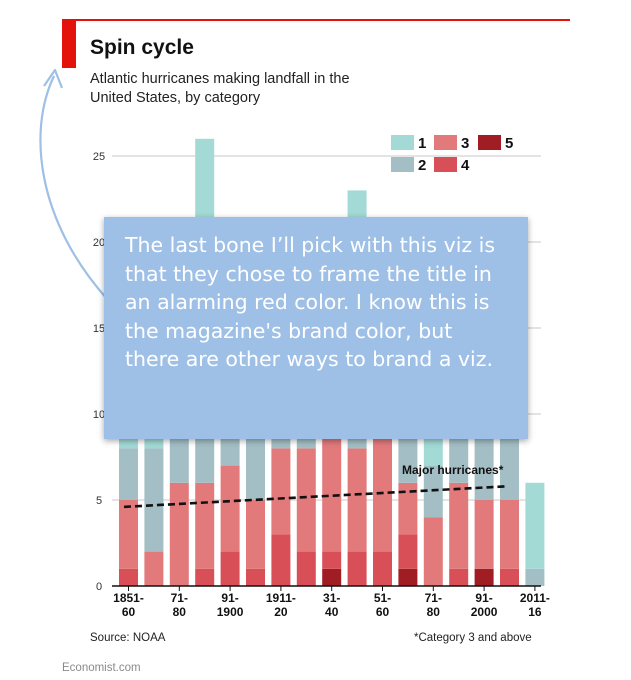  What do you see at coordinates (99, 587) in the screenshot?
I see `y-tick-label: 0` at bounding box center [99, 587].